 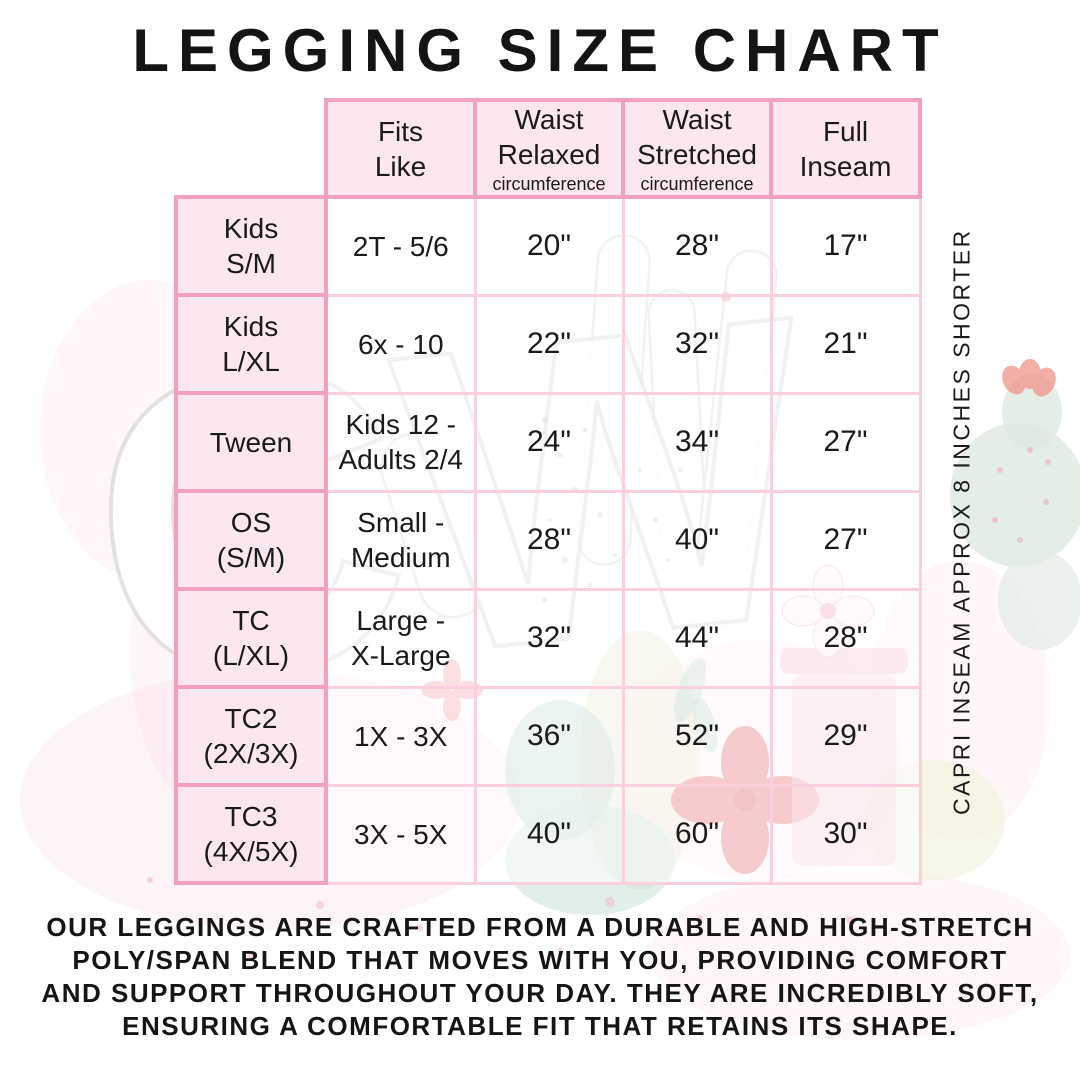 What do you see at coordinates (845, 344) in the screenshot?
I see `full-inseam-cell: 21"` at bounding box center [845, 344].